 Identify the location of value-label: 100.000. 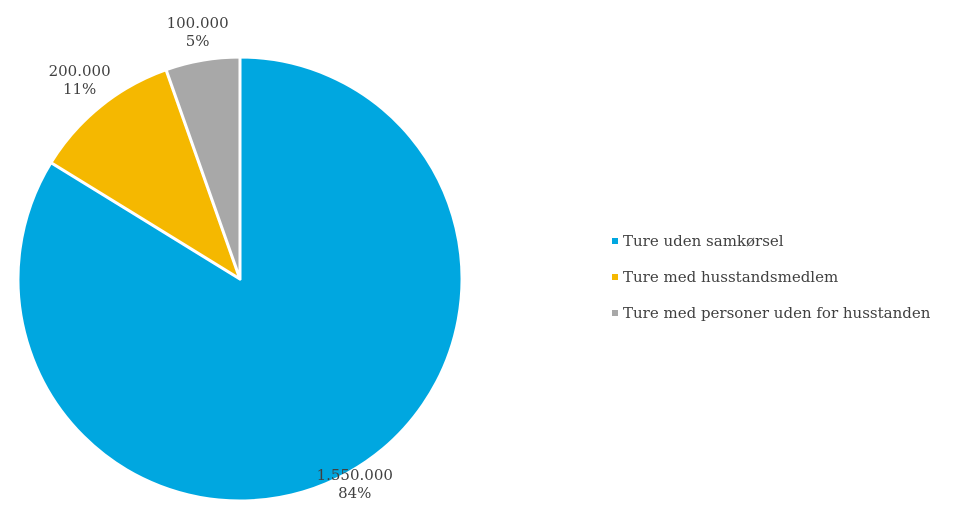
(197, 22).